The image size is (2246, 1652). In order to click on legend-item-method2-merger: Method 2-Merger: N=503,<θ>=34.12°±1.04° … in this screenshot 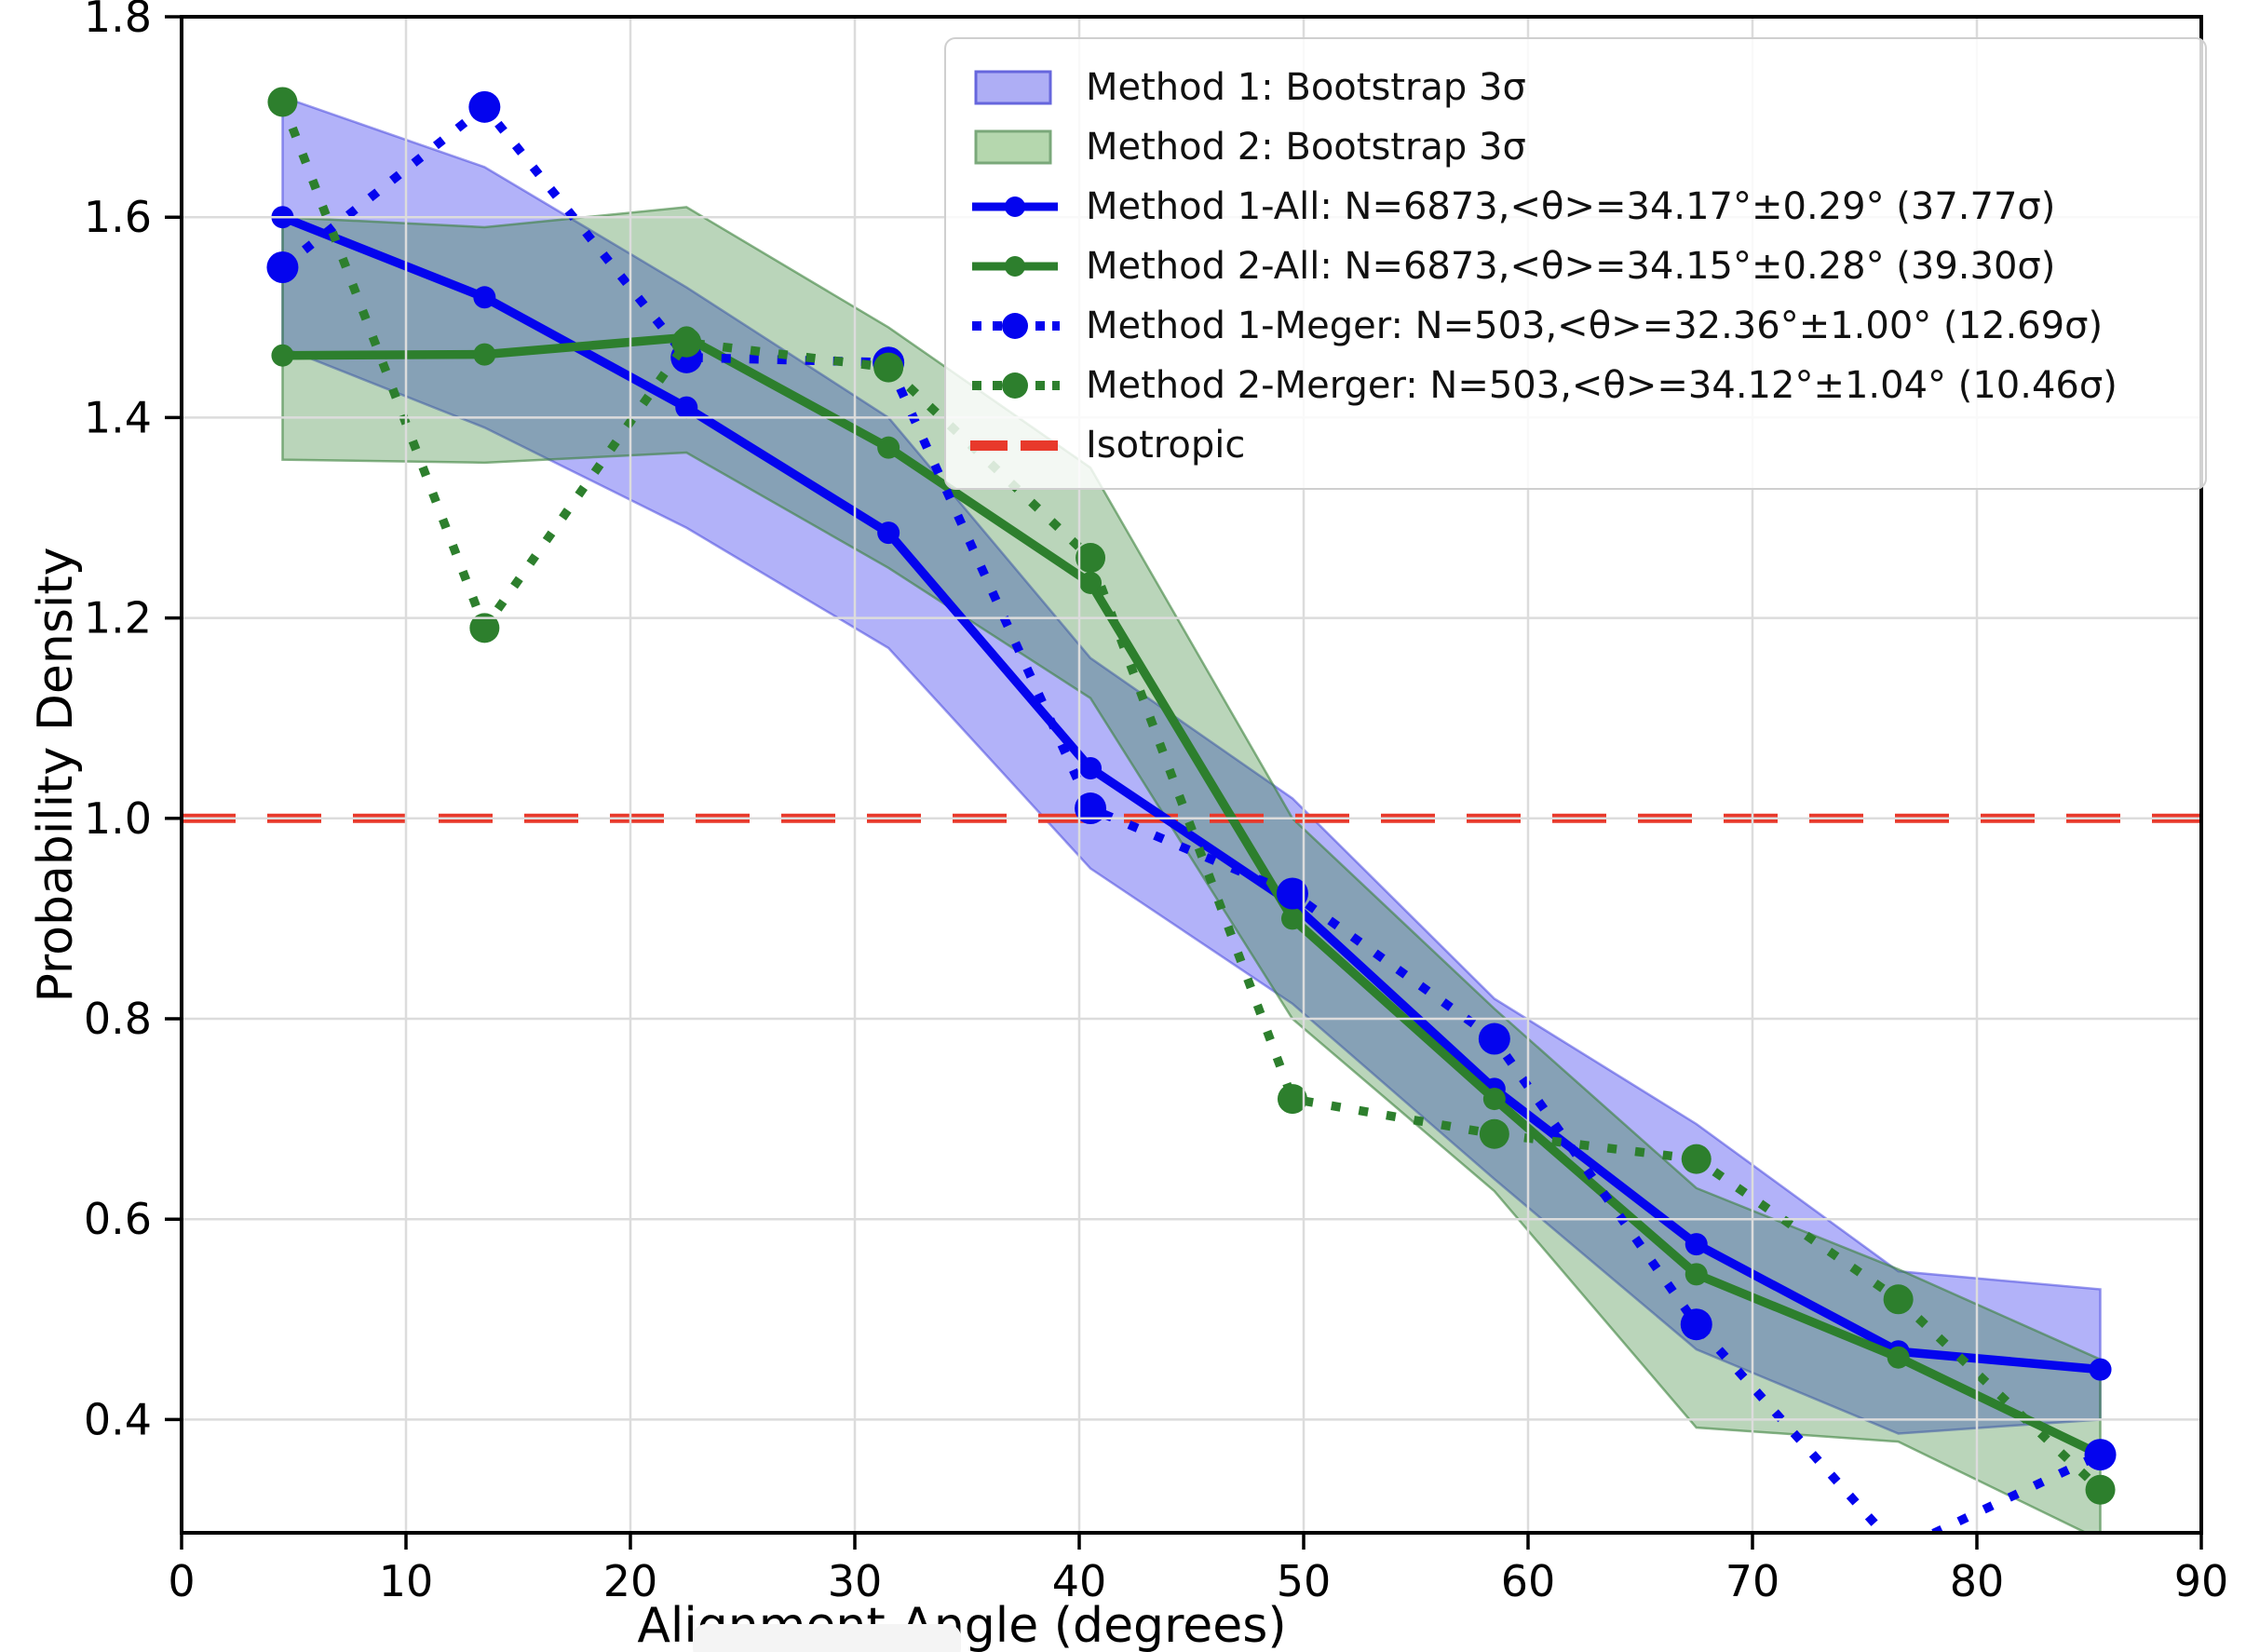, I will do `click(1576, 385)`.